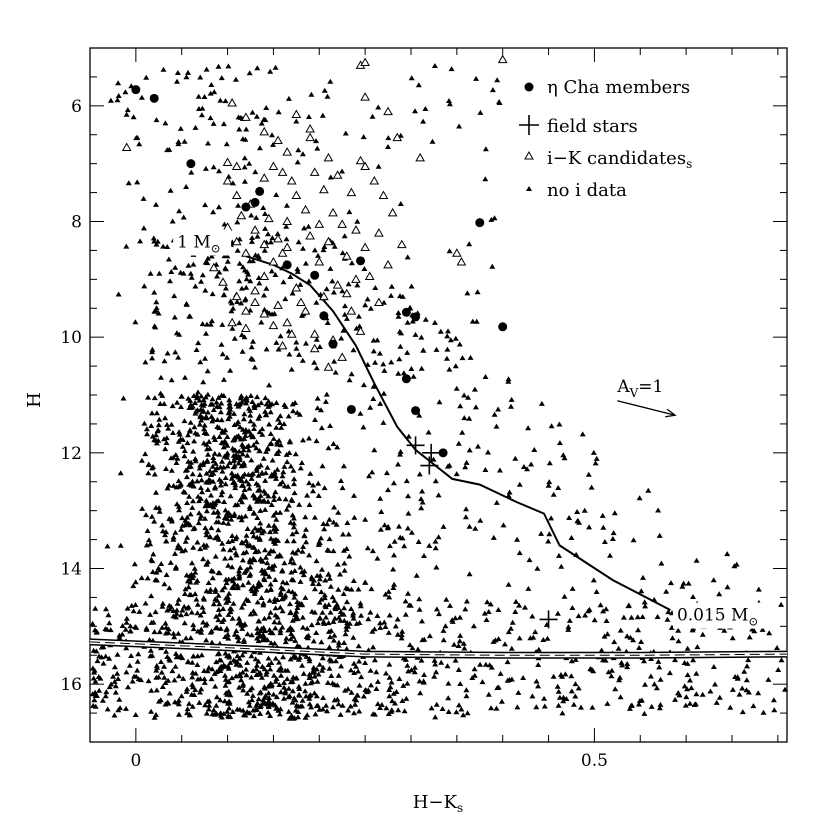 Image resolution: width=830 pixels, height=830 pixels. What do you see at coordinates (135, 761) in the screenshot?
I see `x-tick-label: 0` at bounding box center [135, 761].